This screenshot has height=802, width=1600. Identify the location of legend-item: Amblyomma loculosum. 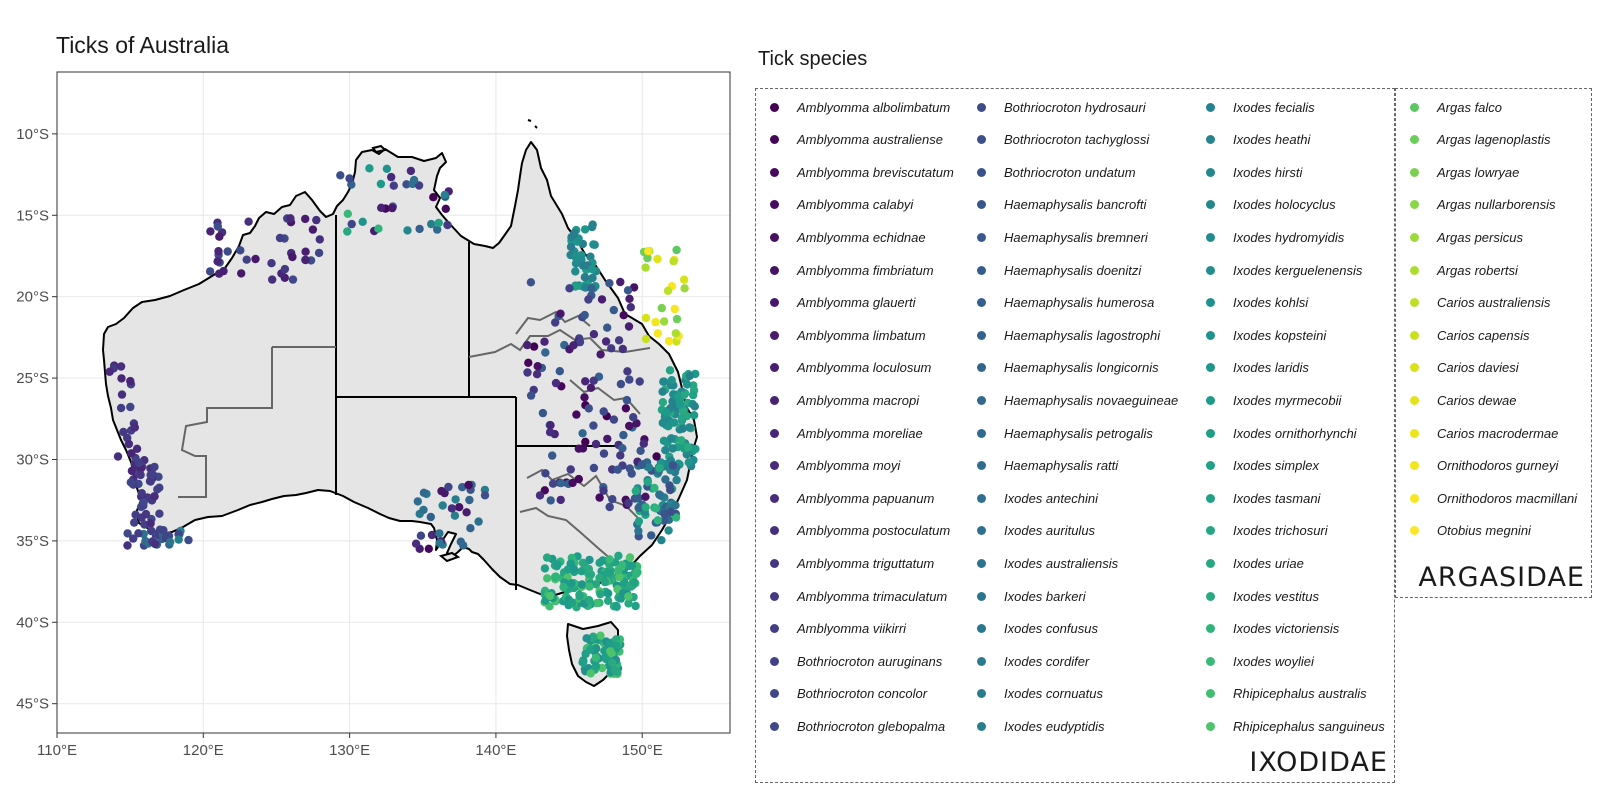
(850, 368).